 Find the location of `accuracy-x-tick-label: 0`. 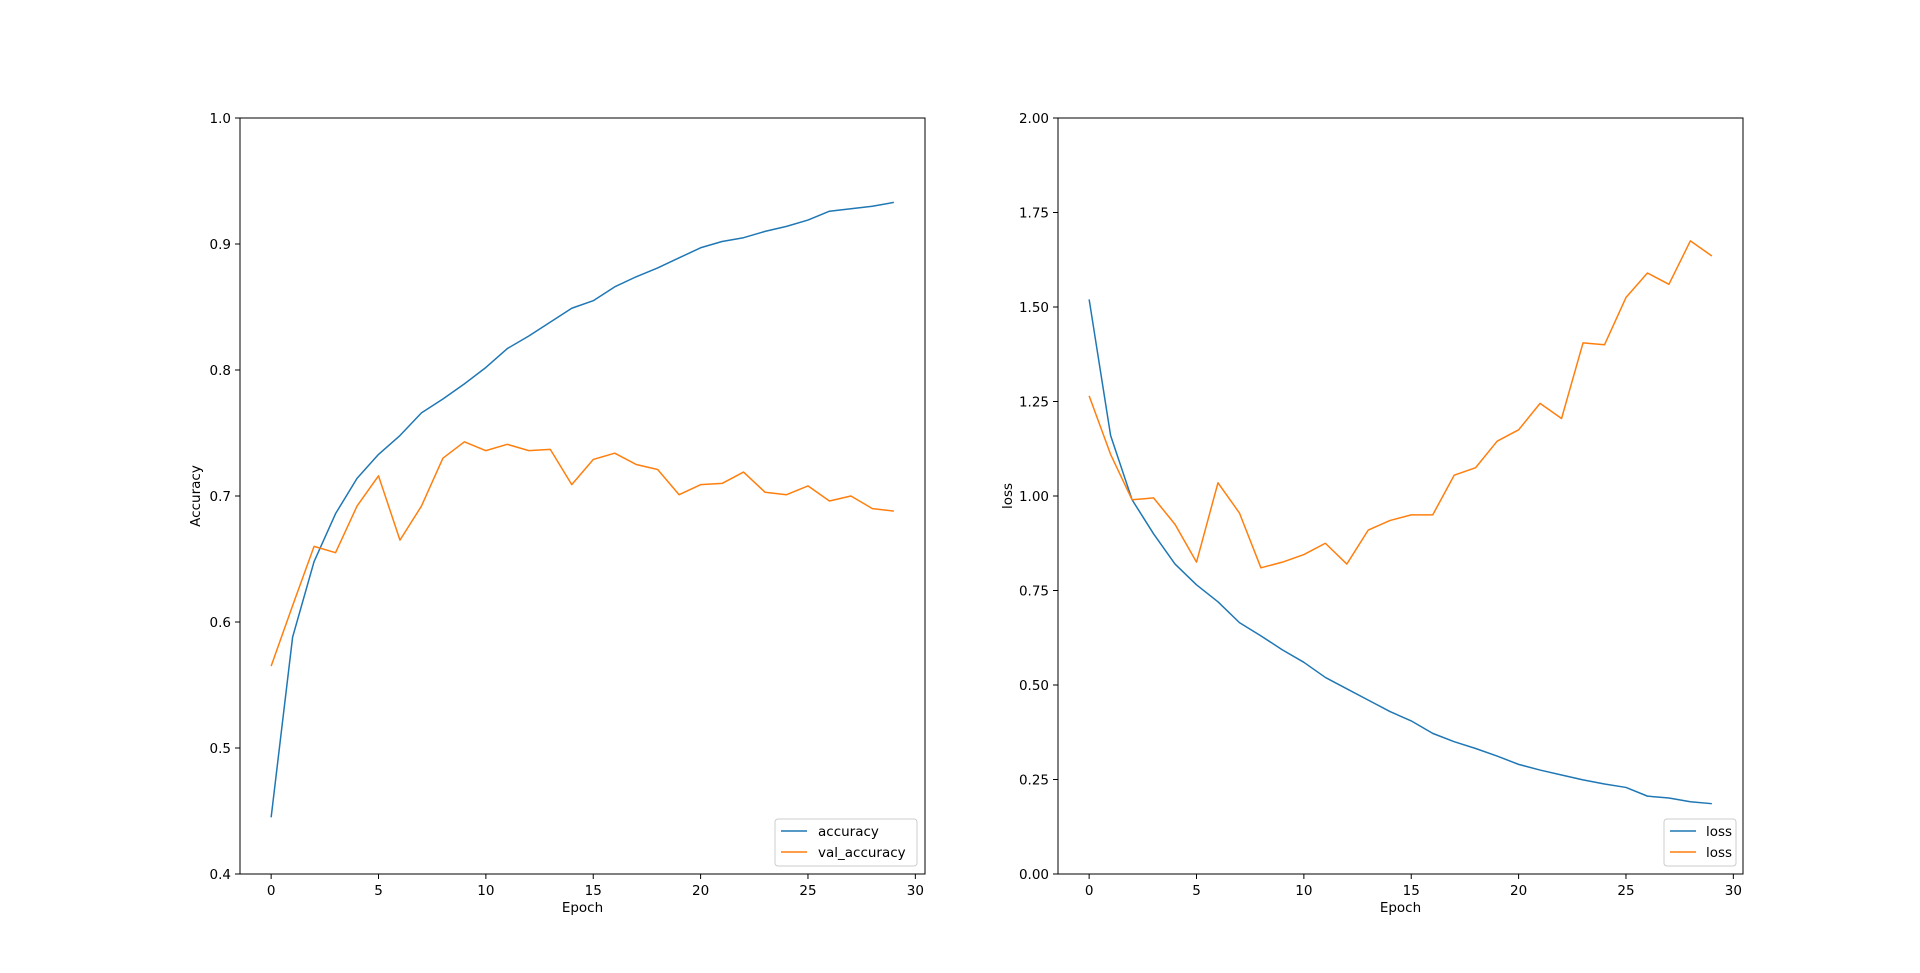

accuracy-x-tick-label: 0 is located at coordinates (271, 891).